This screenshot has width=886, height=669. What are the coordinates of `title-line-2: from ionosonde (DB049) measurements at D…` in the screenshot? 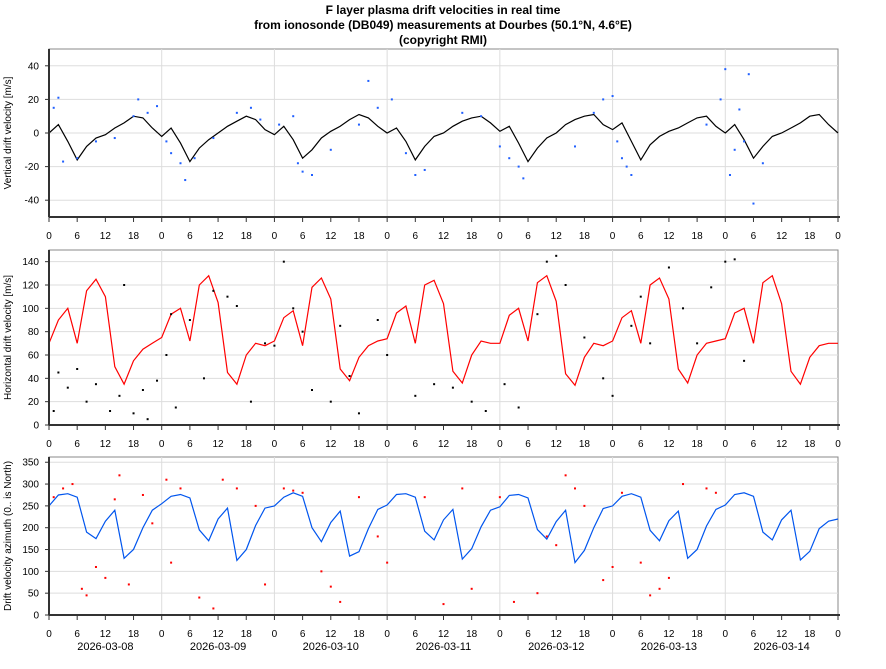 It's located at (443, 25).